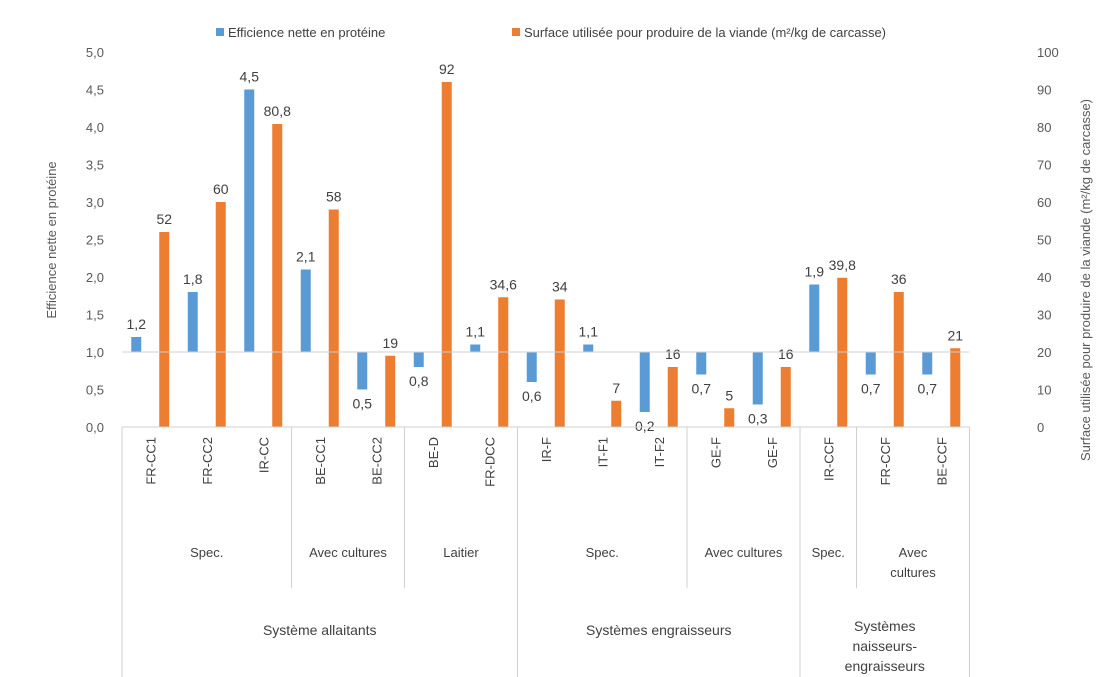 The height and width of the screenshot is (677, 1101). What do you see at coordinates (913, 572) in the screenshot?
I see `subgroup-label: cultures` at bounding box center [913, 572].